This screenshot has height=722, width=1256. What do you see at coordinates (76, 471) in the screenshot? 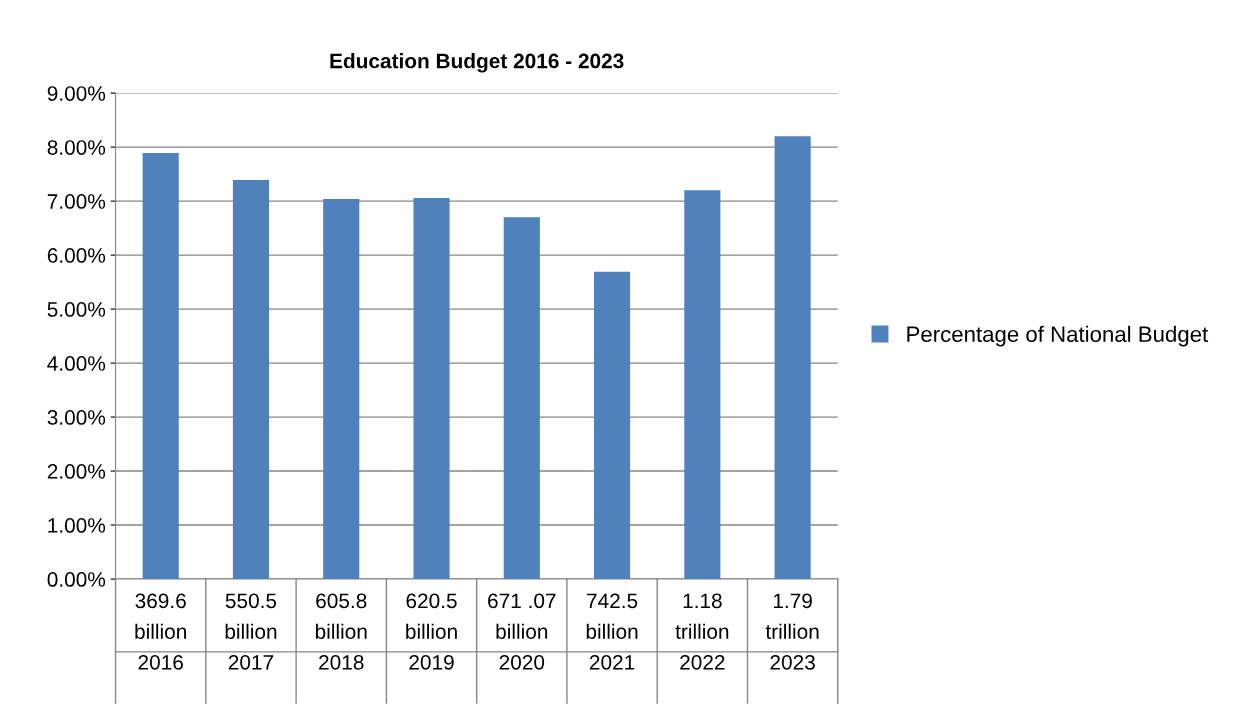
I see `y-tick-label: 2.00%` at bounding box center [76, 471].